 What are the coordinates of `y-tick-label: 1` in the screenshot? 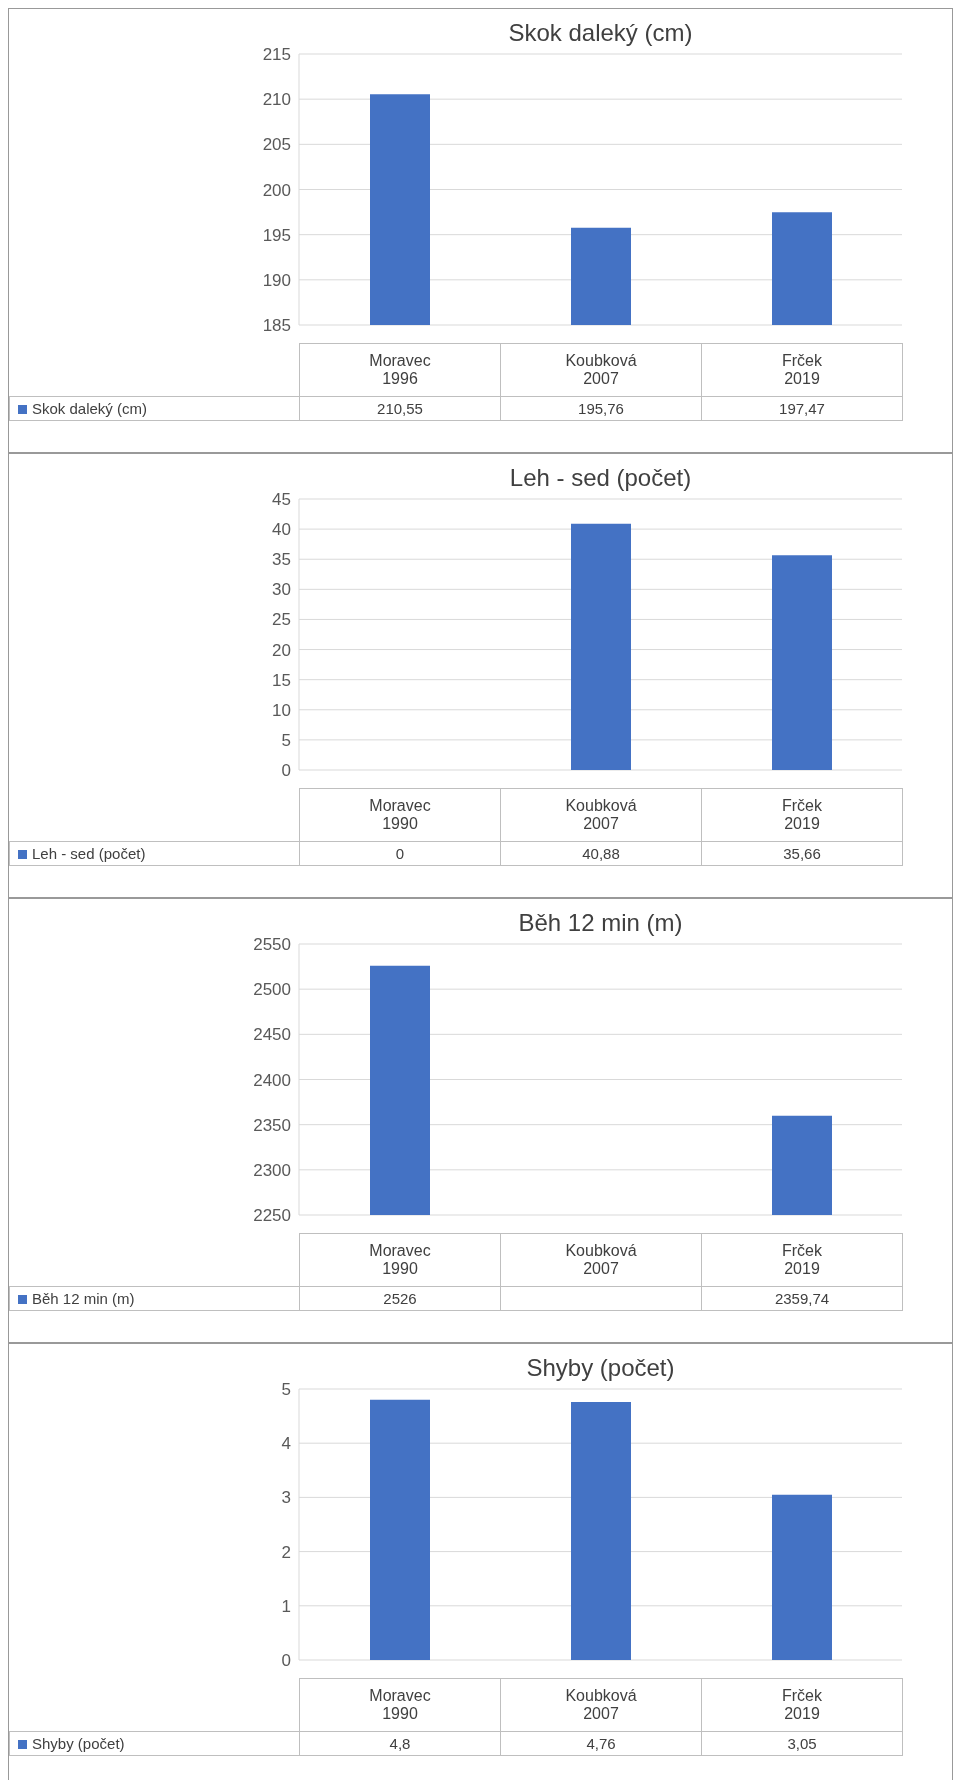 It's located at (286, 1606).